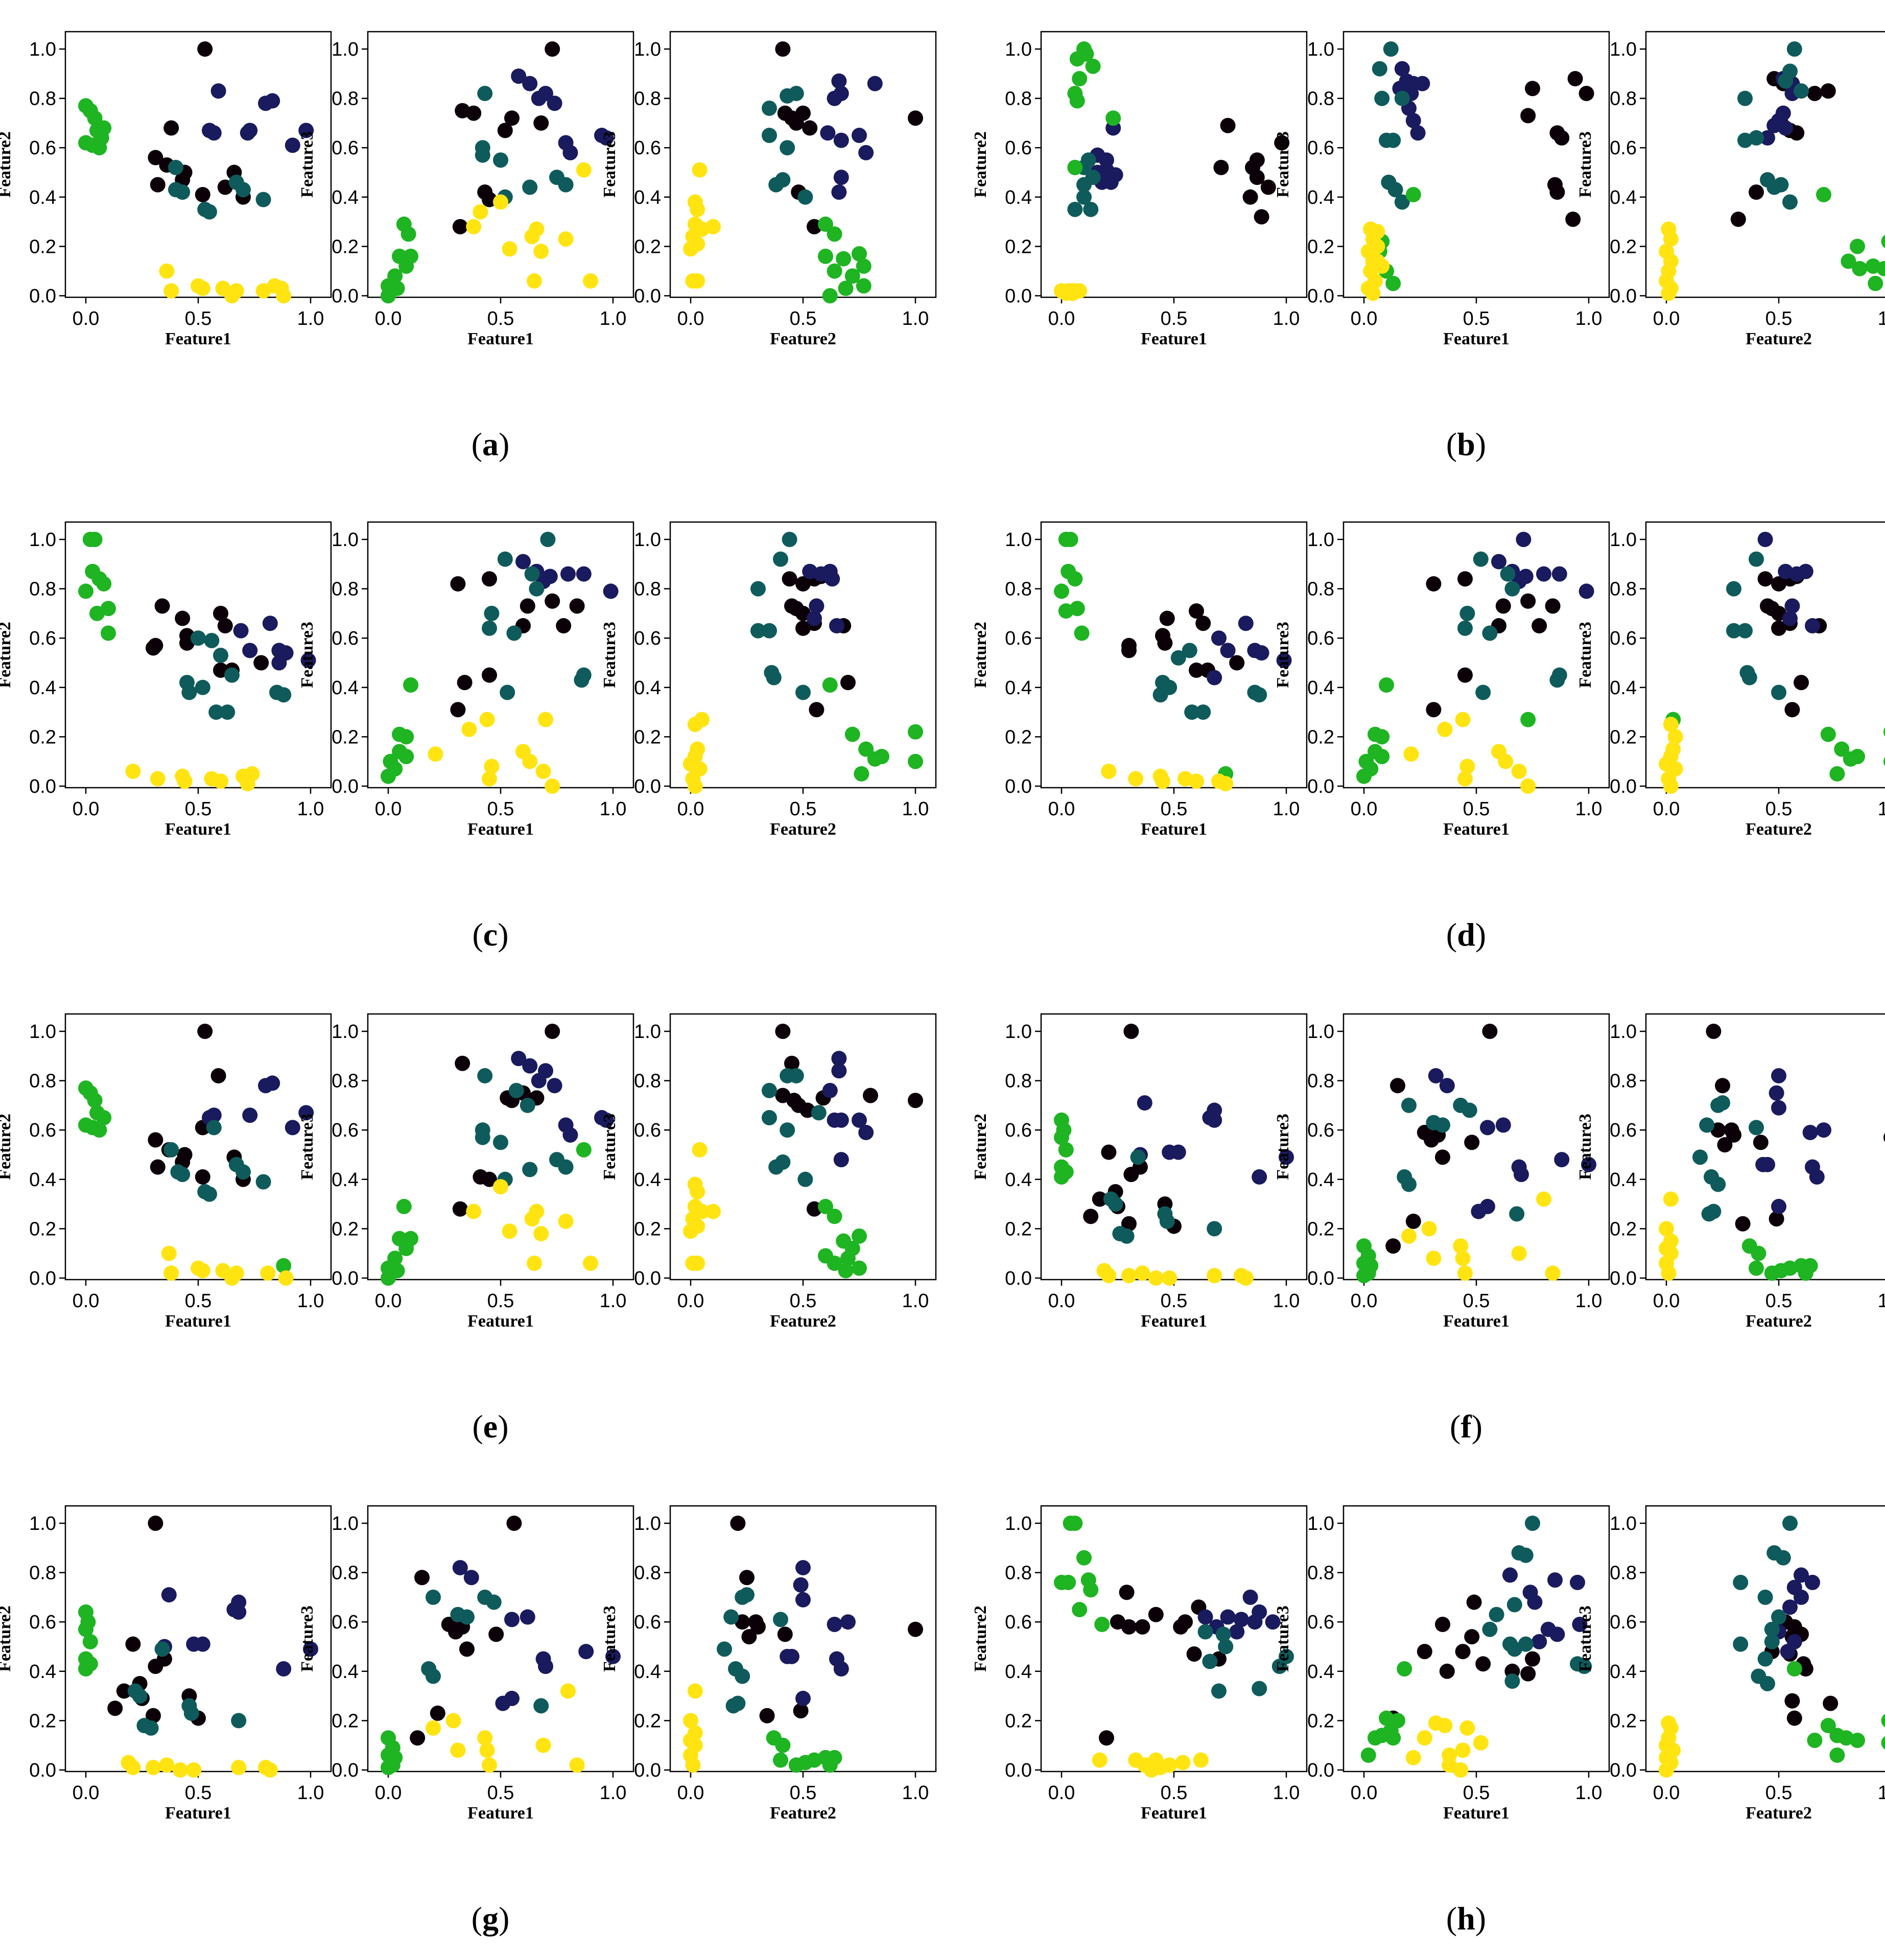 The image size is (1885, 1960). I want to click on series-navy, so click(823, 599).